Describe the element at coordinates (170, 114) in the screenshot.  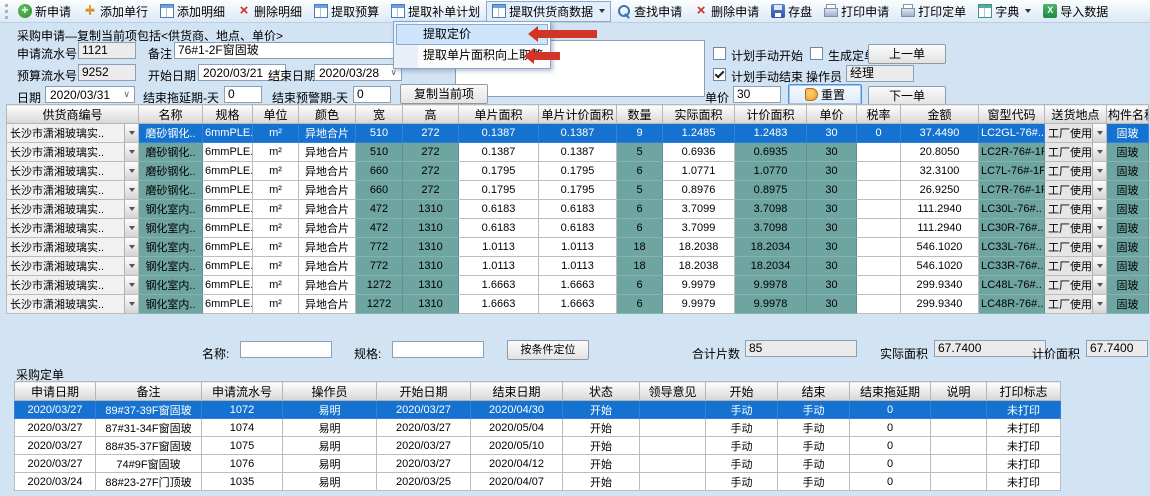
I see `column-header: 名称` at that location.